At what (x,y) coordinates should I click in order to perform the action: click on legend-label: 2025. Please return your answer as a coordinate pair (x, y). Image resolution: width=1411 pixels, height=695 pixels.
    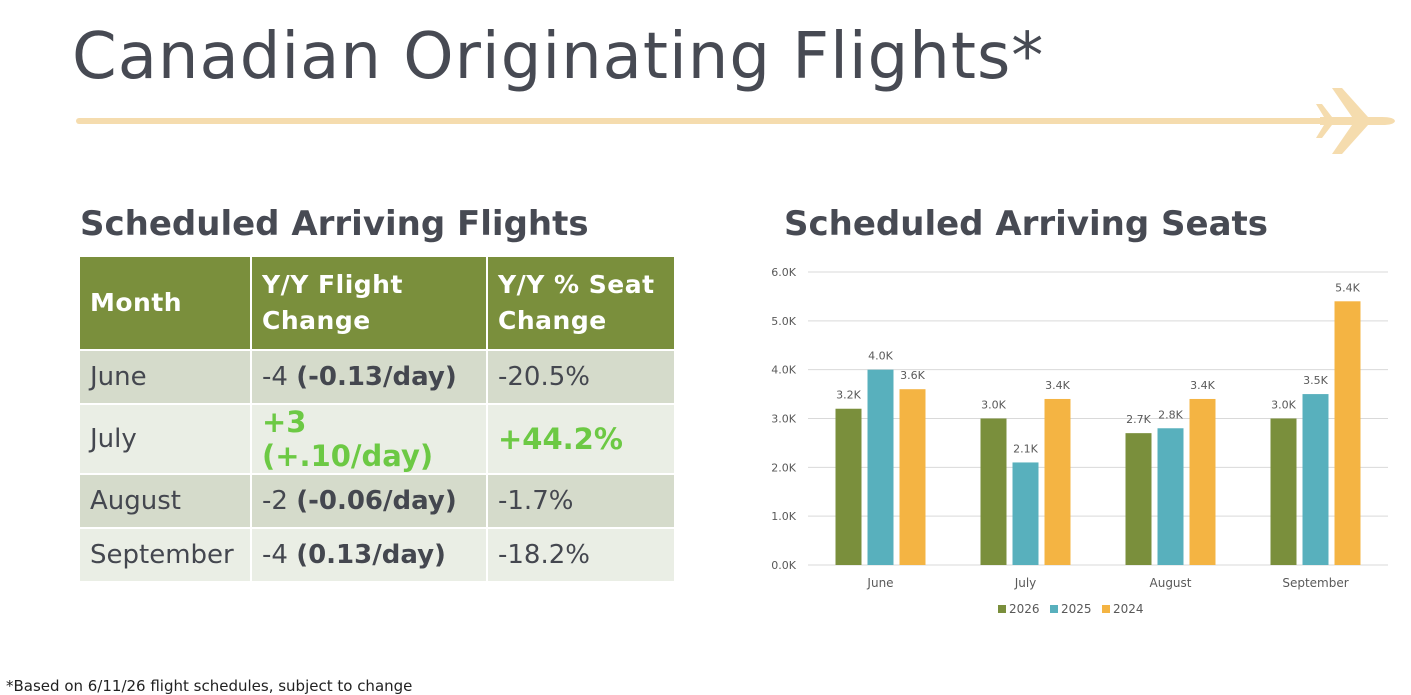
    Looking at the image, I should click on (1076, 609).